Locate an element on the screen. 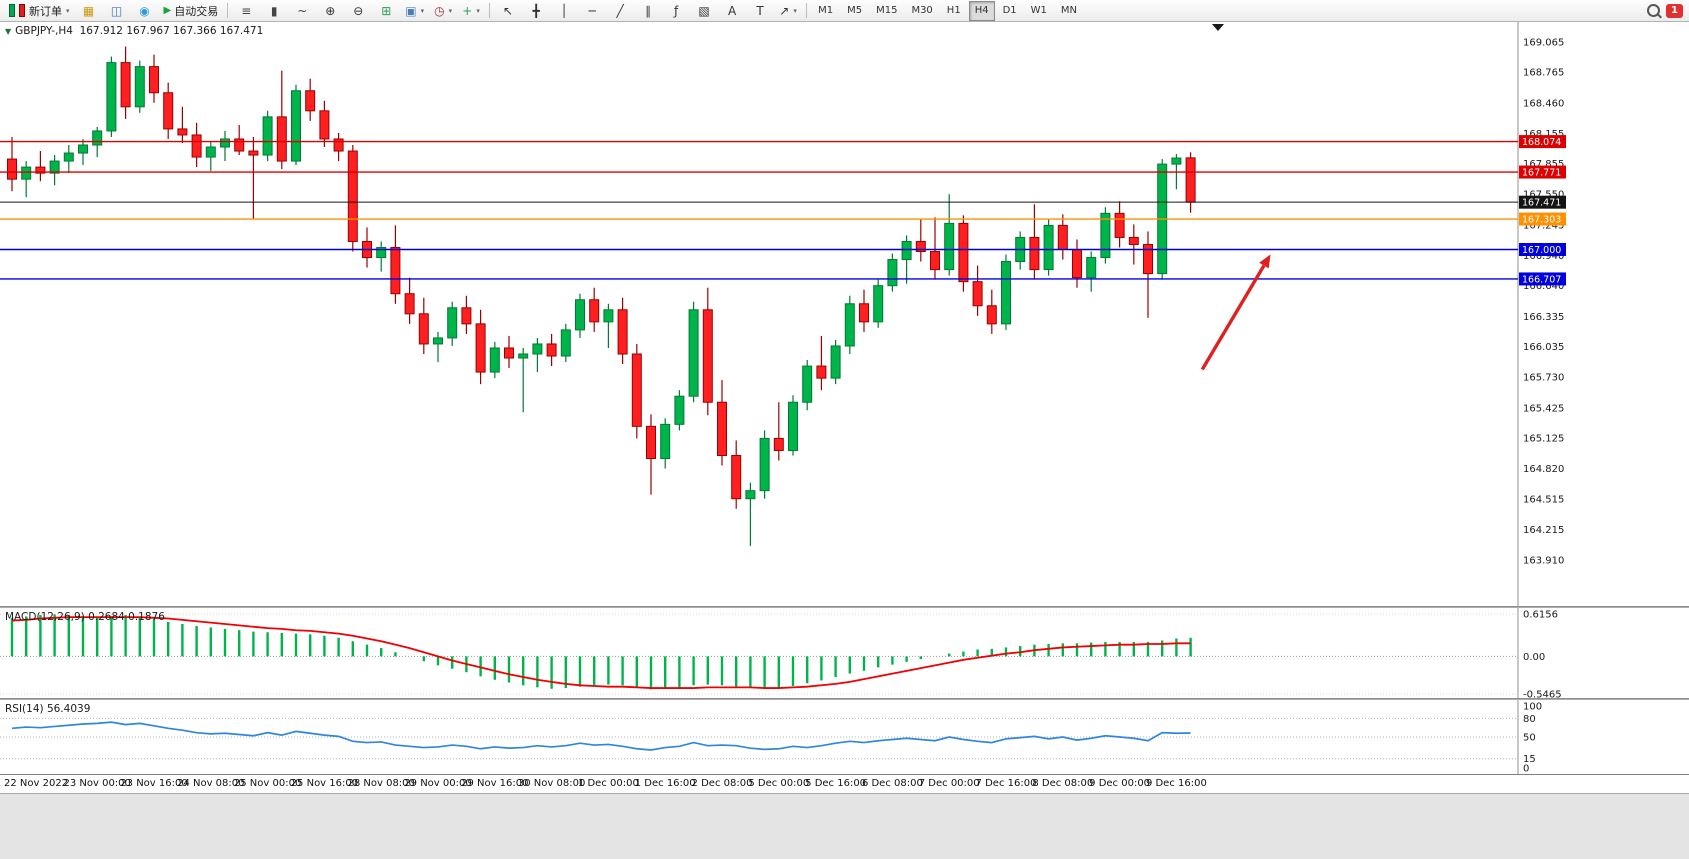 The width and height of the screenshot is (1689, 859). bar-chart-button: ≡ is located at coordinates (246, 11).